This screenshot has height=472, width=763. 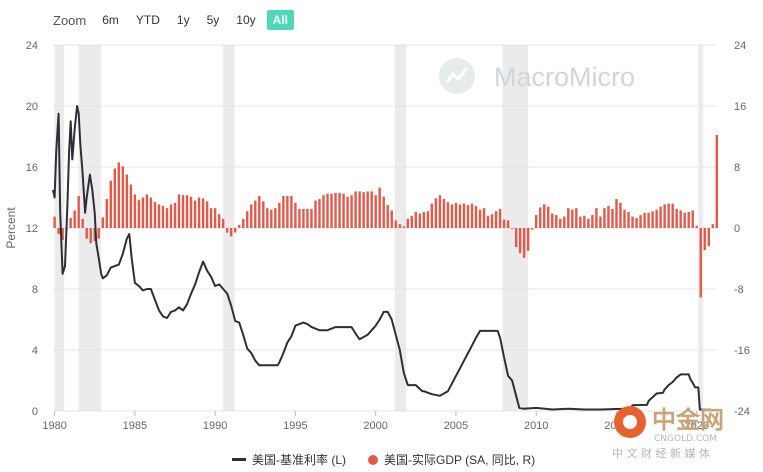 What do you see at coordinates (32, 168) in the screenshot?
I see `left-tick-label-4: 16` at bounding box center [32, 168].